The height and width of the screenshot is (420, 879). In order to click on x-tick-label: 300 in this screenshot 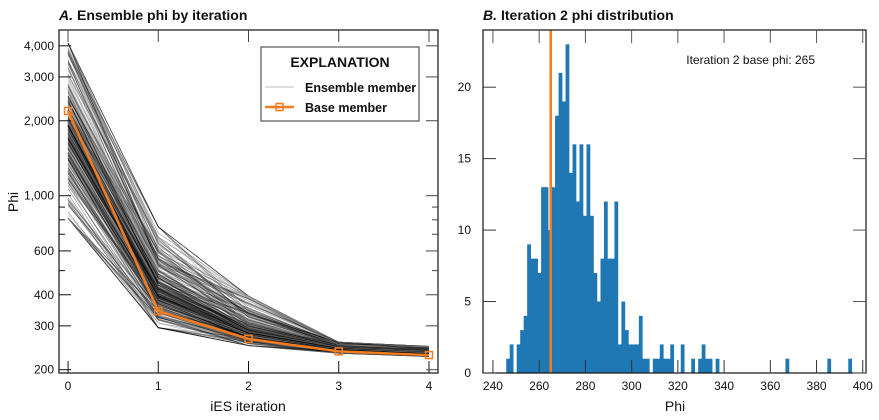, I will do `click(632, 386)`.